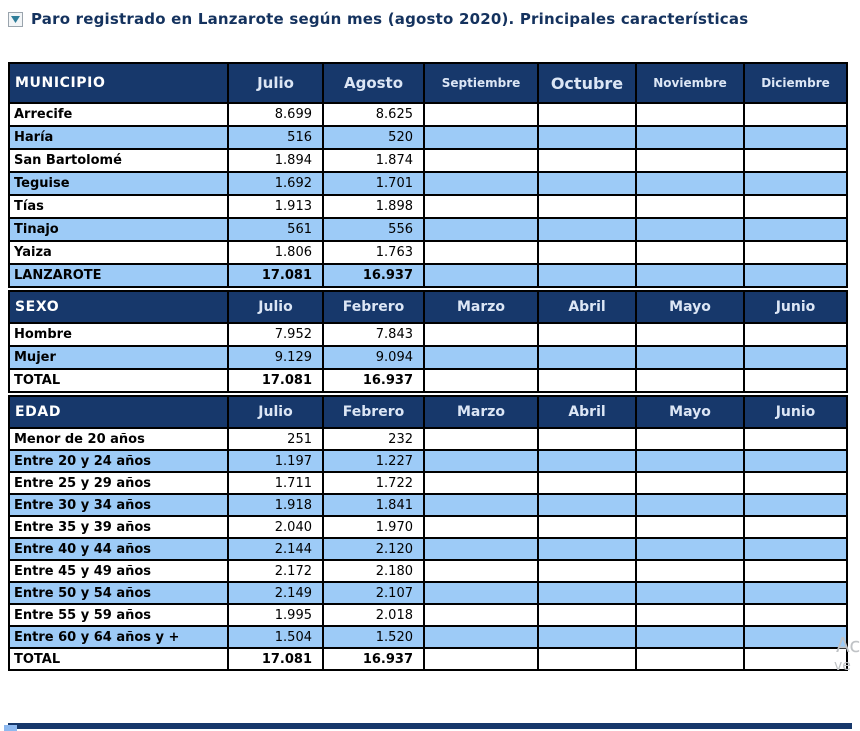 The image size is (860, 731). I want to click on month-column-header: Junio, so click(795, 412).